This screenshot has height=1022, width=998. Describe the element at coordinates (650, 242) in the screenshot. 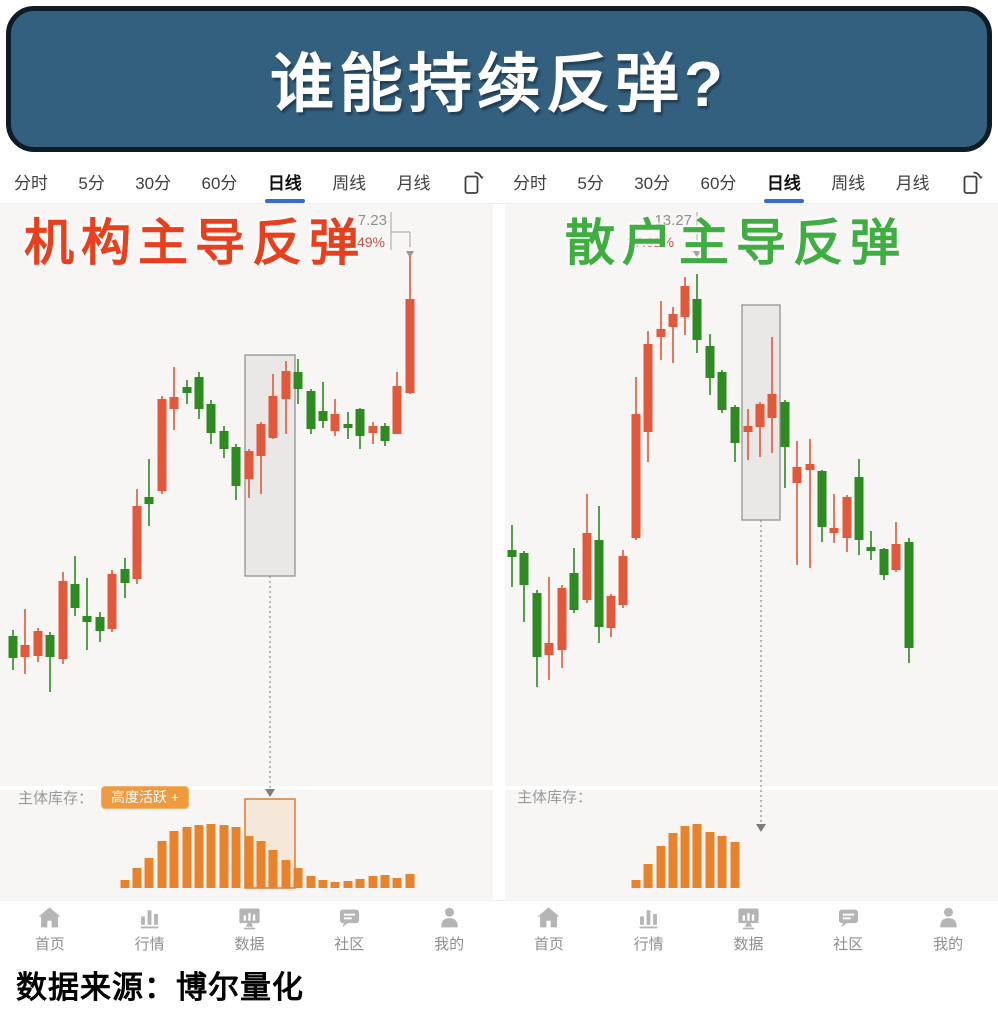

I see `svg-text: 17.02%` at that location.